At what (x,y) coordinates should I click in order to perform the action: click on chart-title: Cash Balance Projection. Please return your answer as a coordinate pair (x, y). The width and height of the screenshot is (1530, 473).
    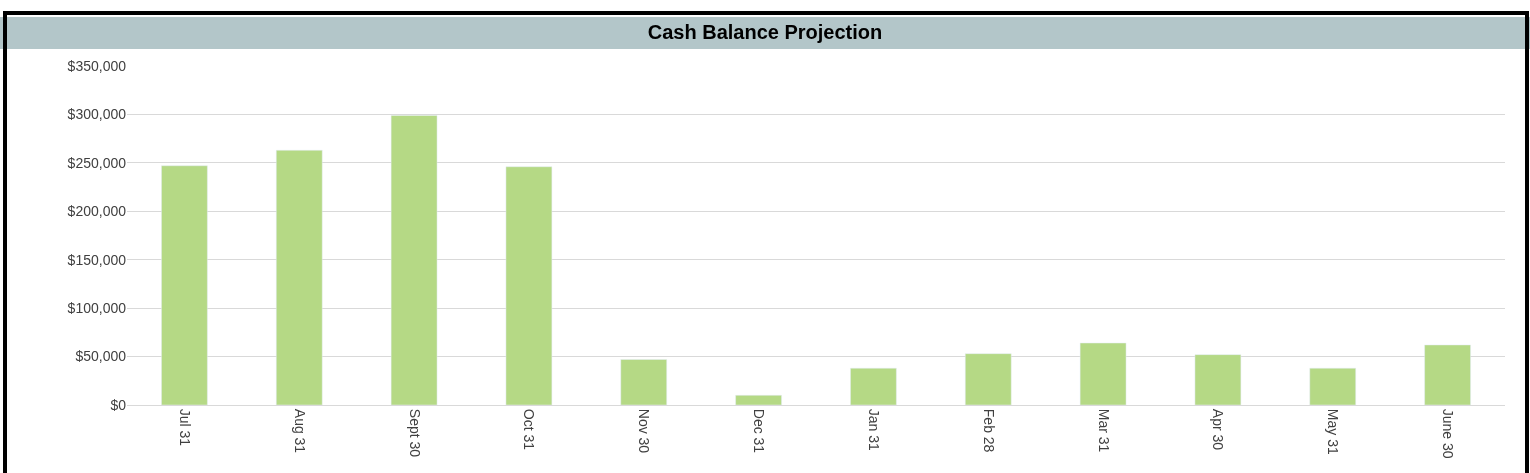
    Looking at the image, I should click on (765, 32).